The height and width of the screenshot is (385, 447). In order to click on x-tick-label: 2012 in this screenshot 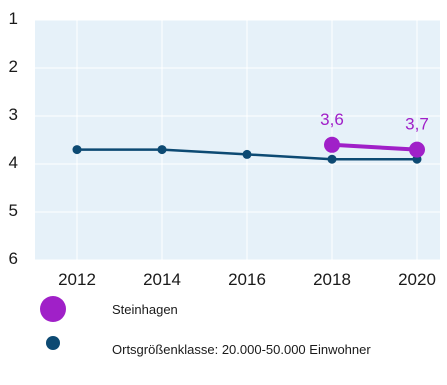, I will do `click(77, 279)`.